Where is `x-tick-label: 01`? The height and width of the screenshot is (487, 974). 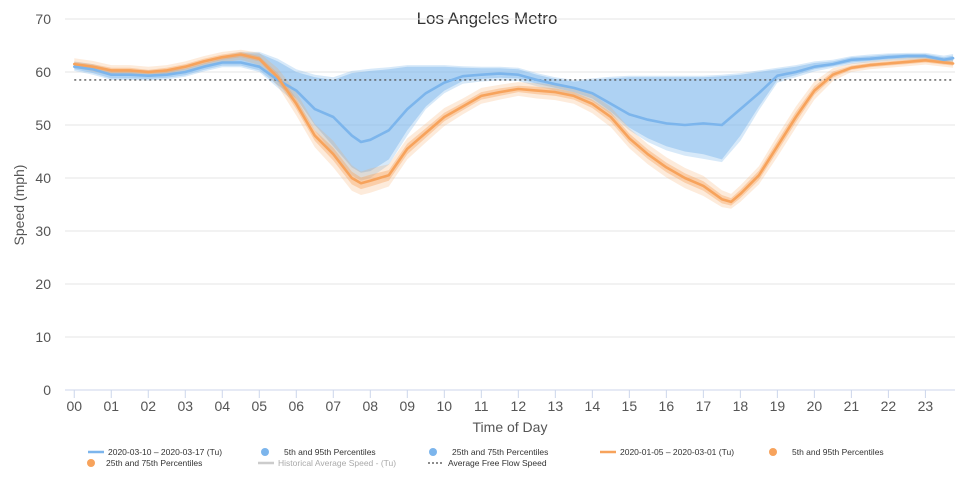 x-tick-label: 01 is located at coordinates (111, 406).